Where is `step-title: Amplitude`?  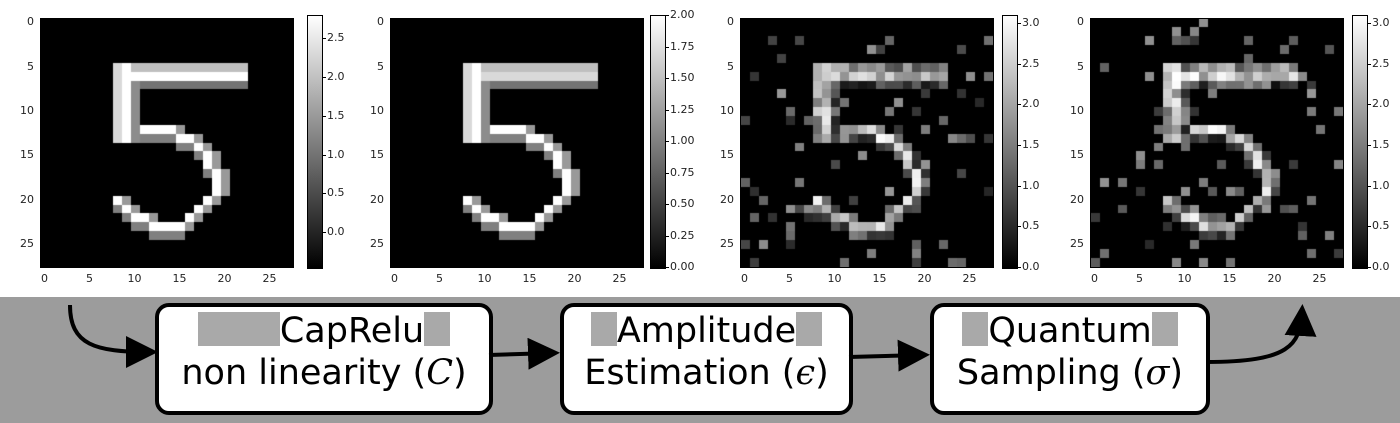
step-title: Amplitude is located at coordinates (706, 331).